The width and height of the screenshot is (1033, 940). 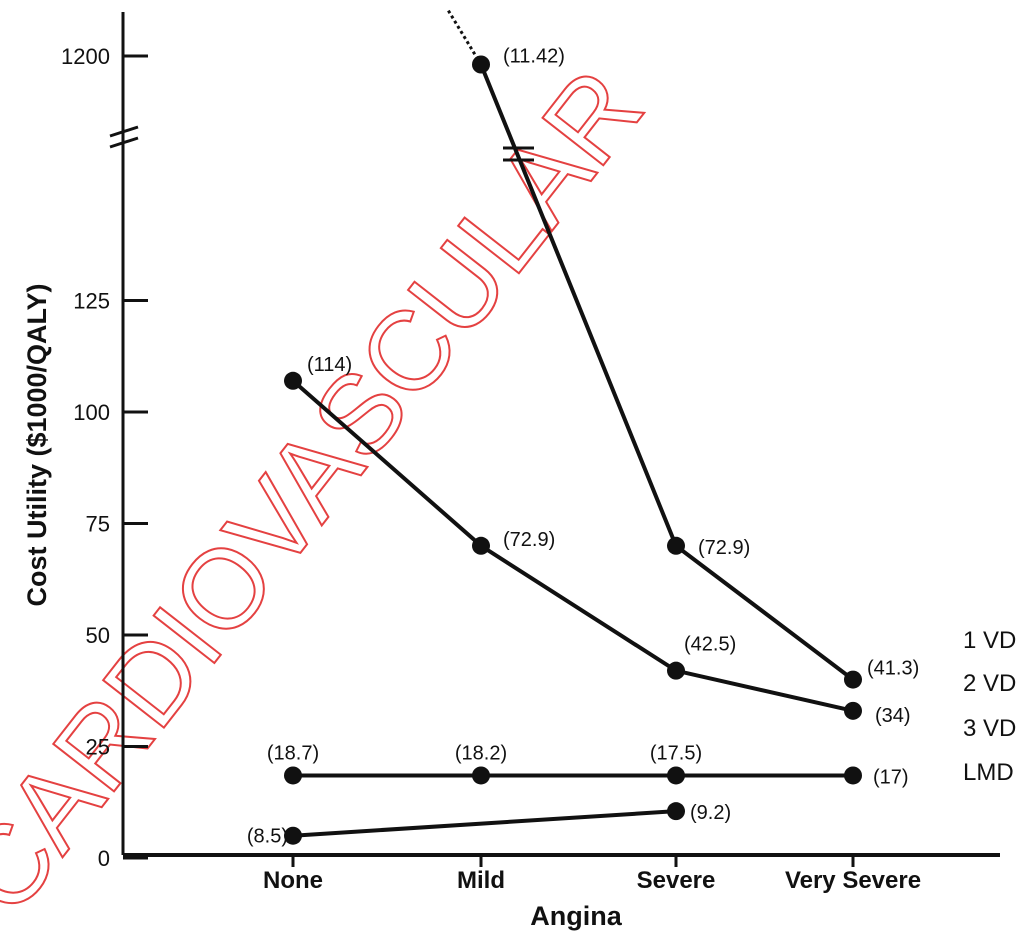 What do you see at coordinates (576, 916) in the screenshot?
I see `x-axis-title: Angina` at bounding box center [576, 916].